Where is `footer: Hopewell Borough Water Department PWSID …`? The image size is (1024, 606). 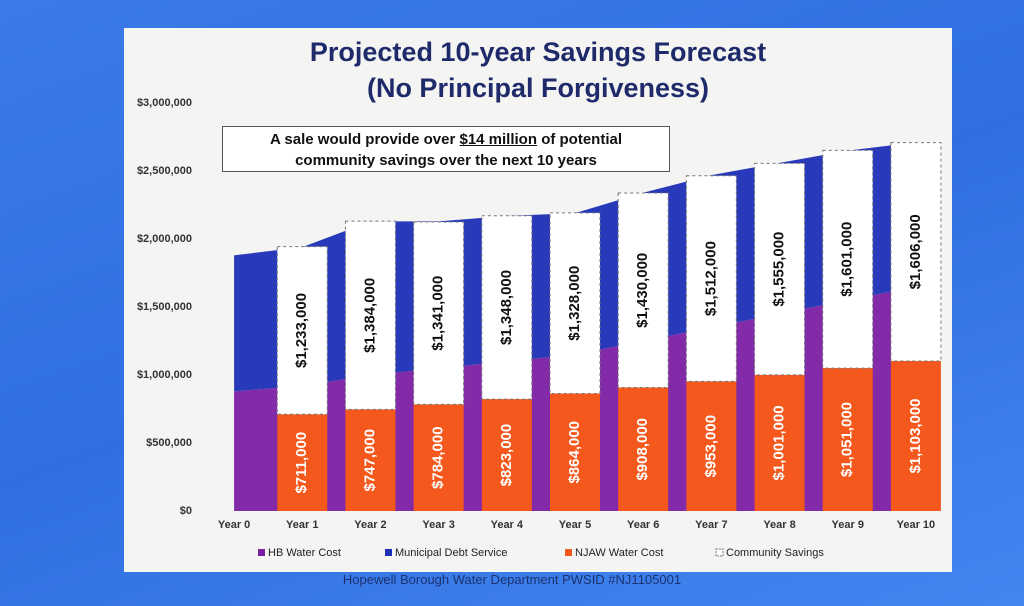
footer: Hopewell Borough Water Department PWSID … is located at coordinates (512, 579).